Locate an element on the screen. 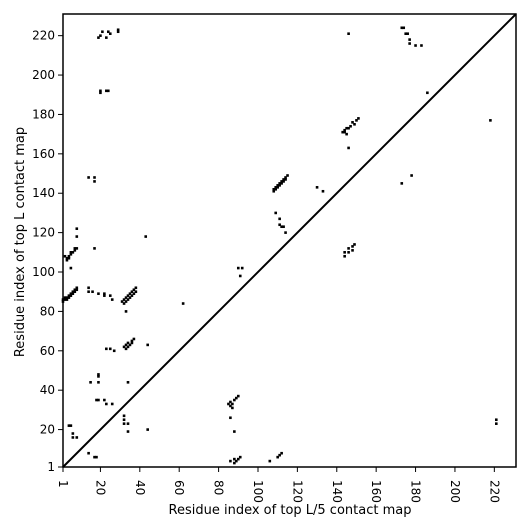  x-tick-label: 160 is located at coordinates (376, 491).